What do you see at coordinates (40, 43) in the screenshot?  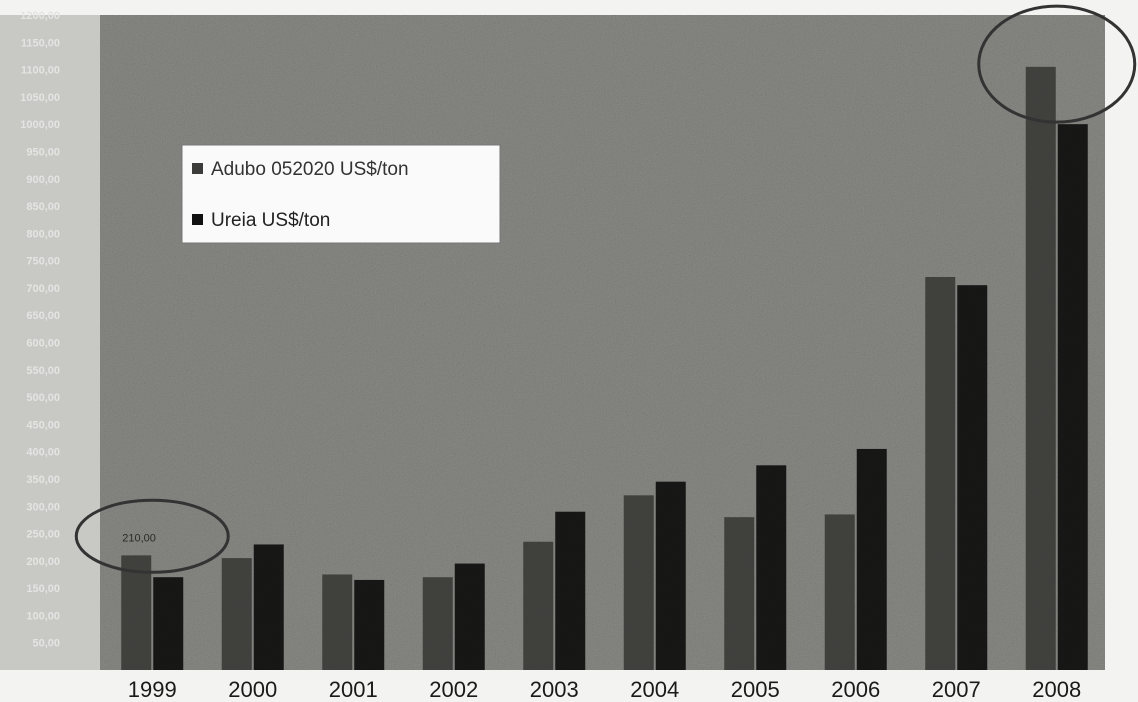 I see `y-tick-label: 1150,00` at bounding box center [40, 43].